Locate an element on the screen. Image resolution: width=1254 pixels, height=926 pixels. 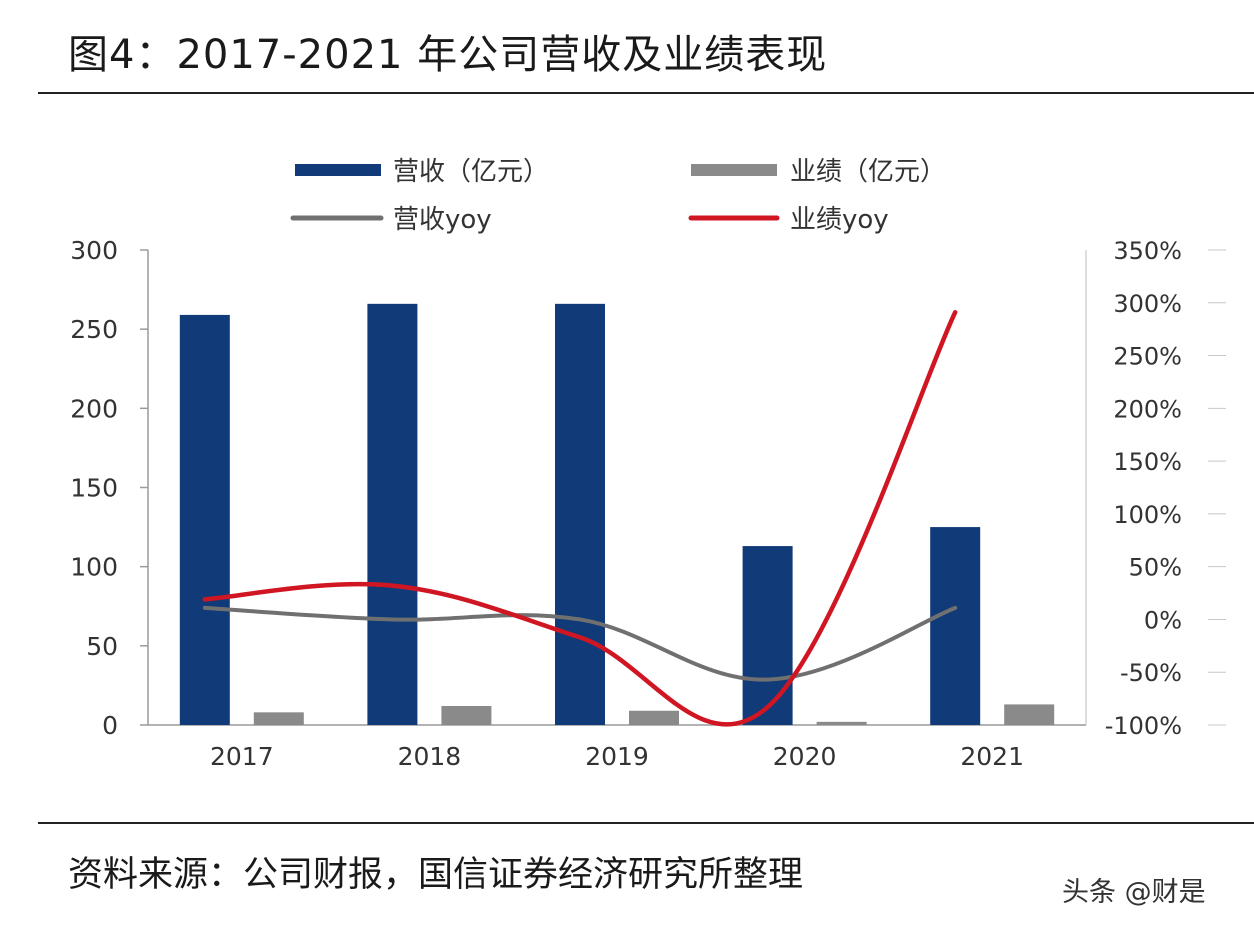
x-tick-label: 2018 is located at coordinates (430, 756).